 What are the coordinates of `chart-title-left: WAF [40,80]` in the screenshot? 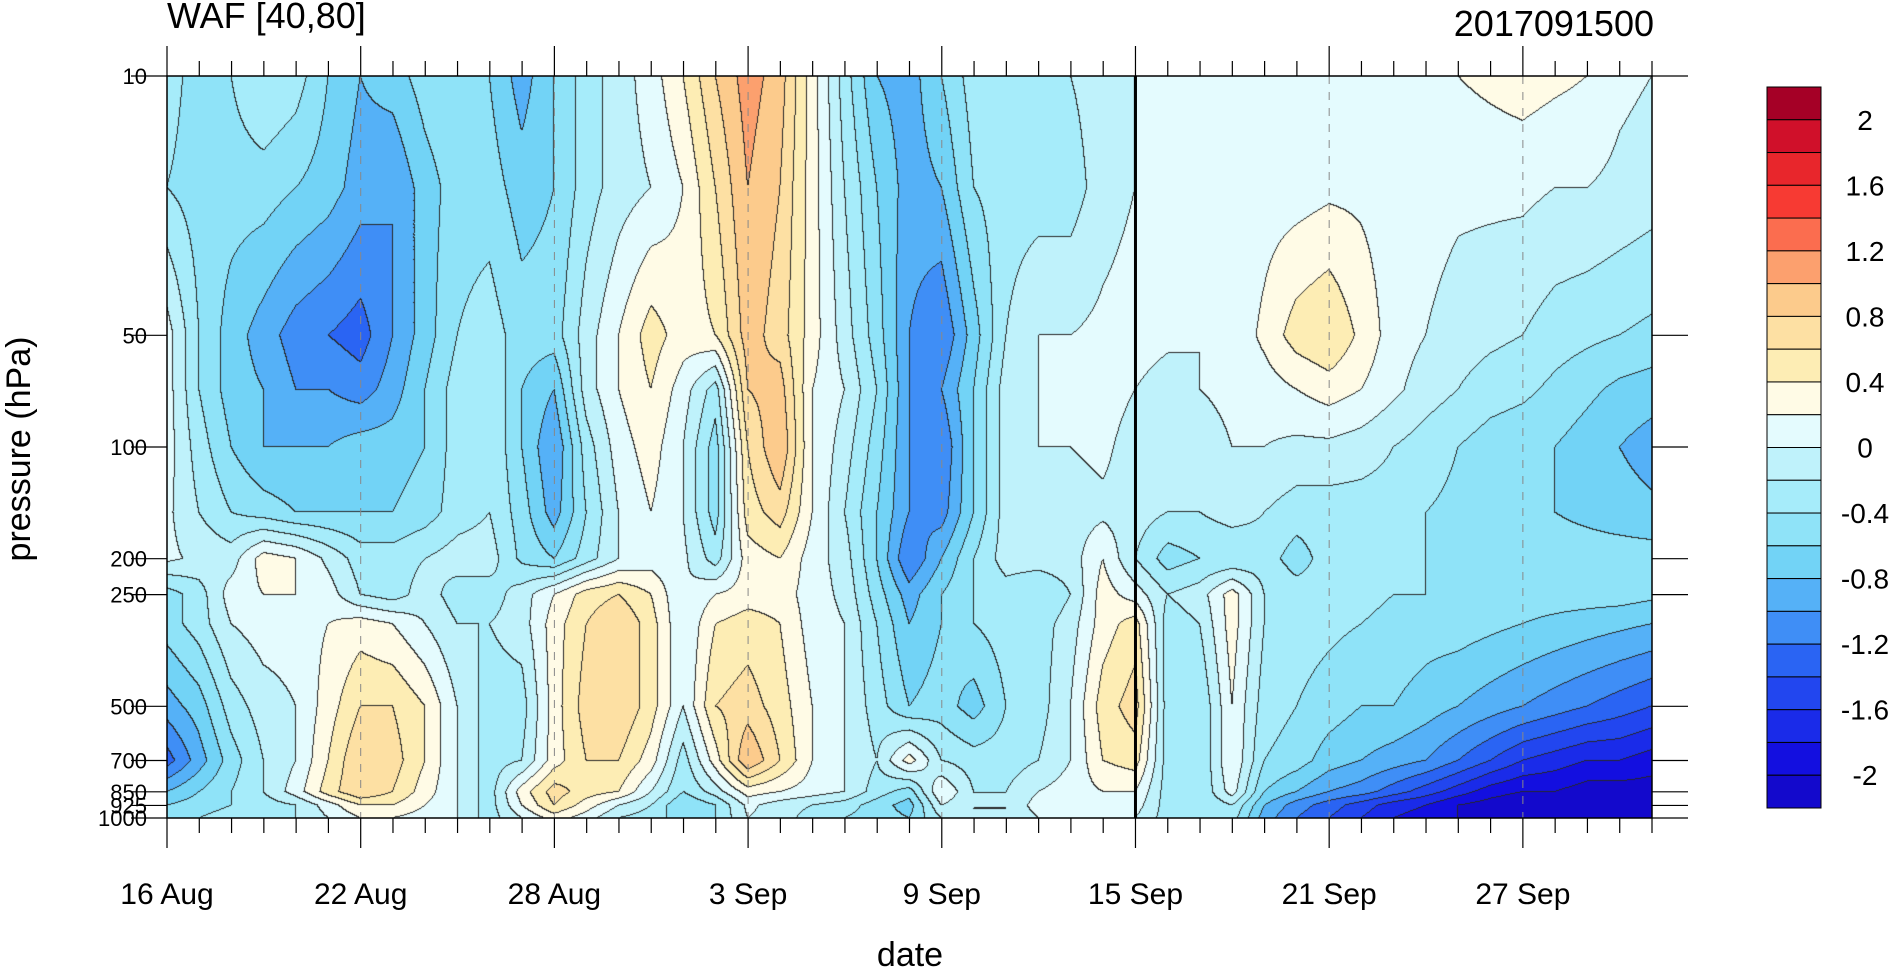 It's located at (266, 18).